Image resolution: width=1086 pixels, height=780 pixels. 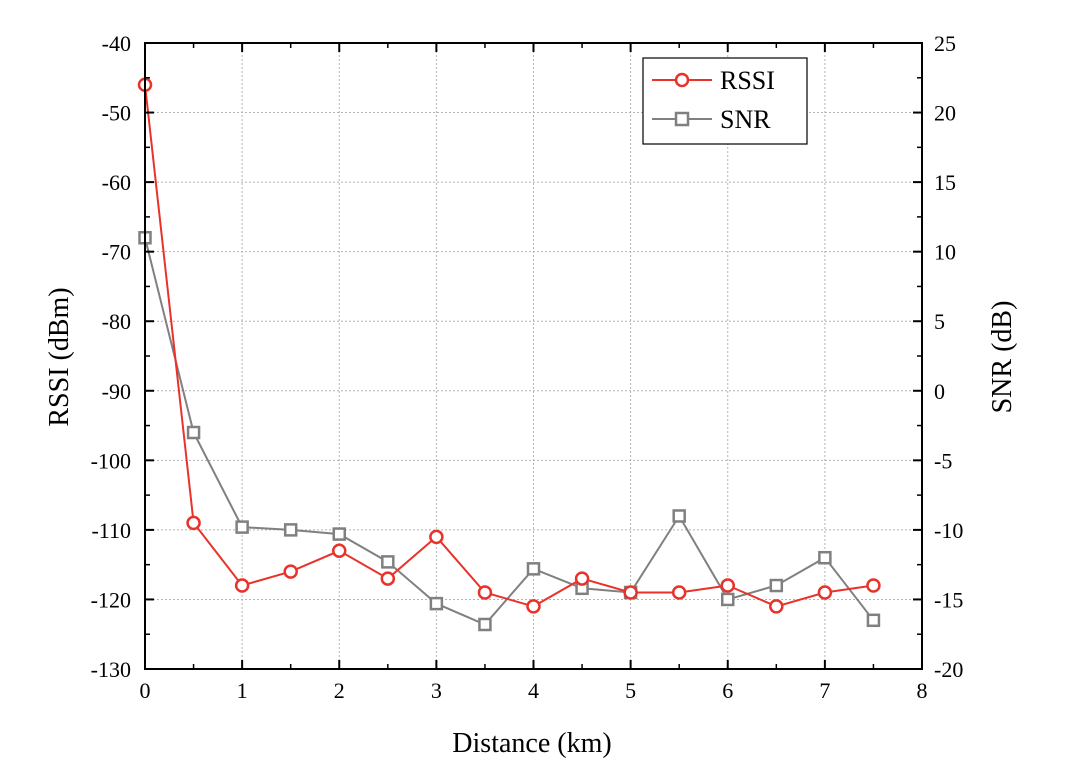 I want to click on y-left-tick-label: -90, so click(x=116, y=391).